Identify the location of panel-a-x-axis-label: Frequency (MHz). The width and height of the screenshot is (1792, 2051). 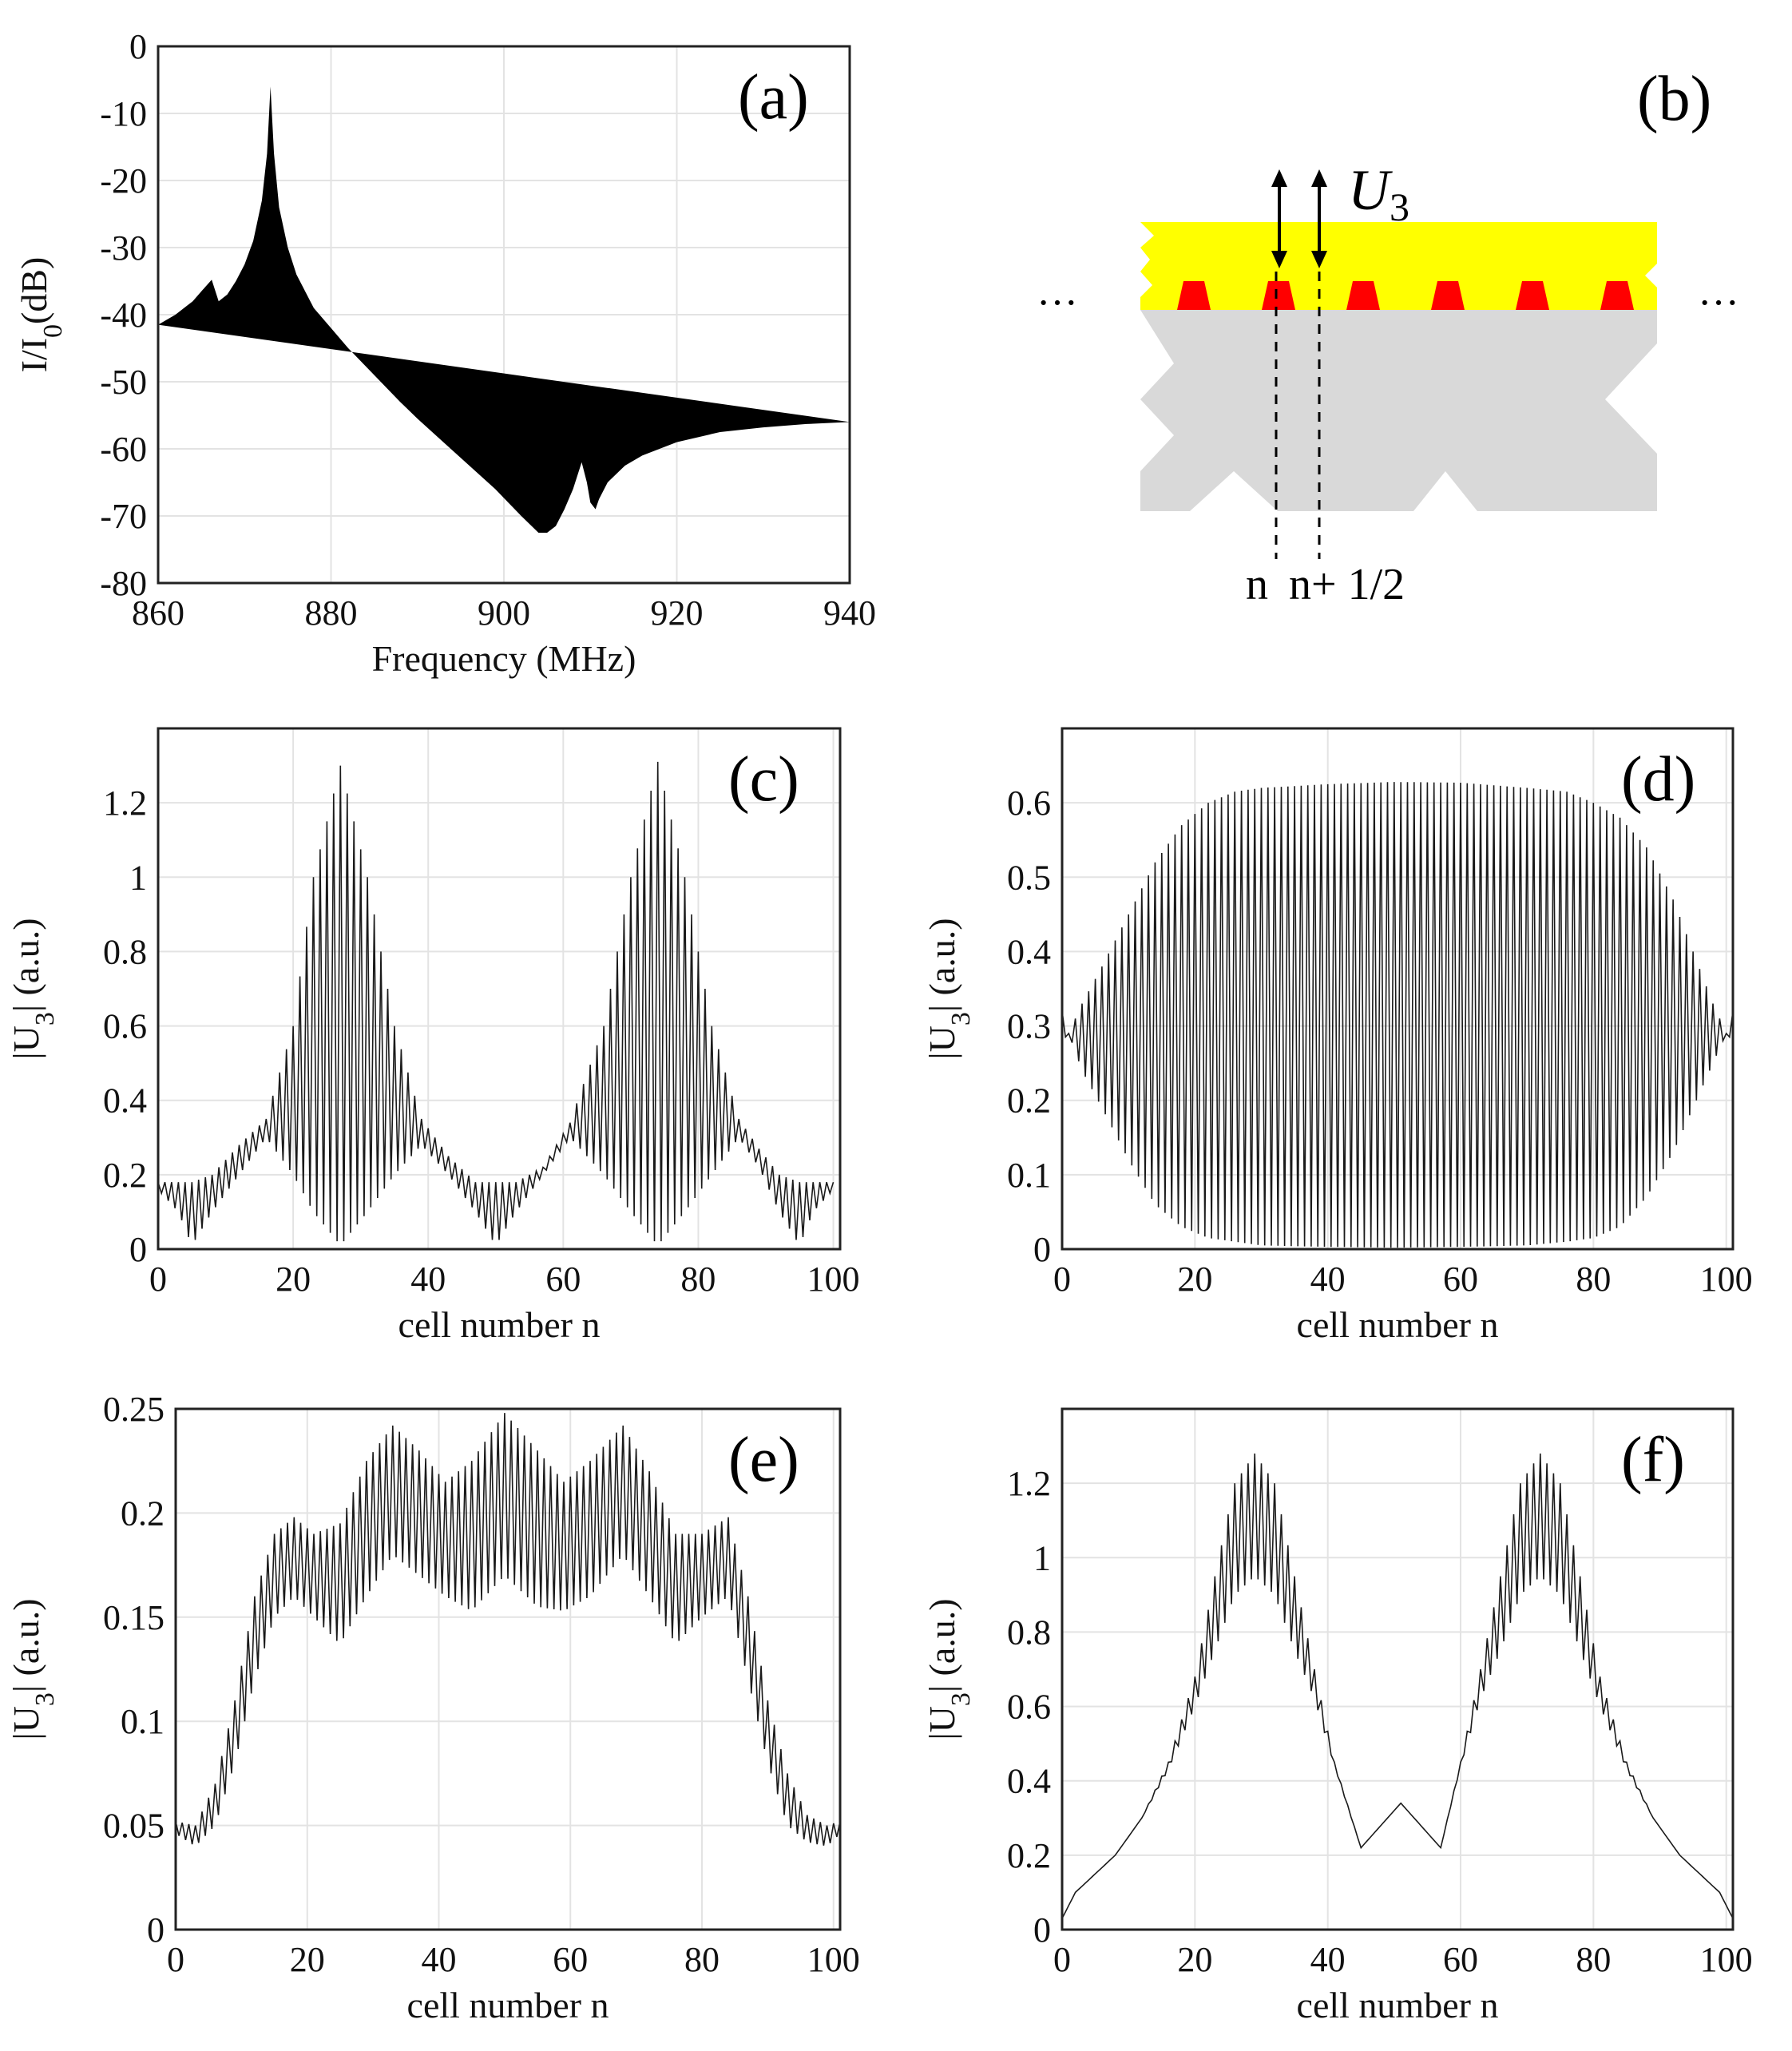
(504, 658).